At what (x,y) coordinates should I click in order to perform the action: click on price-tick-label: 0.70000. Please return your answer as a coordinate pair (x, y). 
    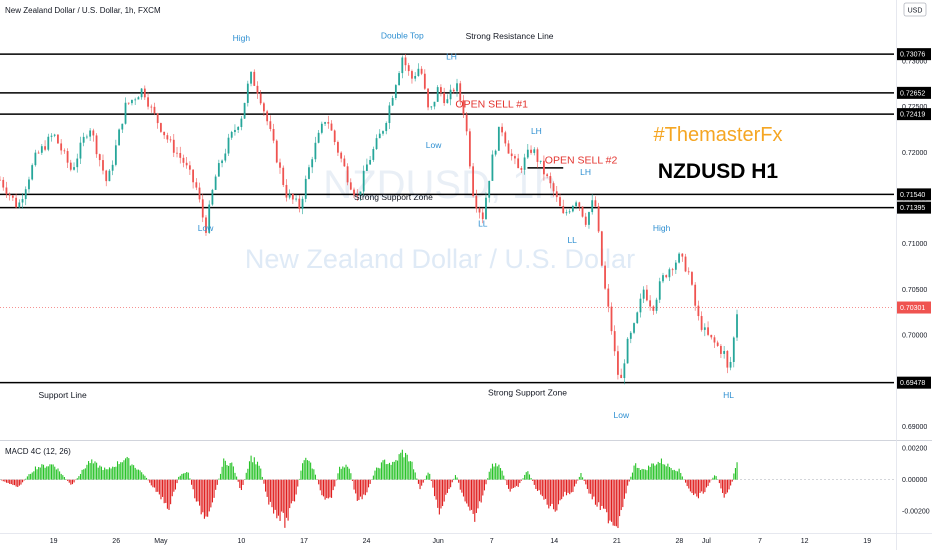
    Looking at the image, I should click on (914, 336).